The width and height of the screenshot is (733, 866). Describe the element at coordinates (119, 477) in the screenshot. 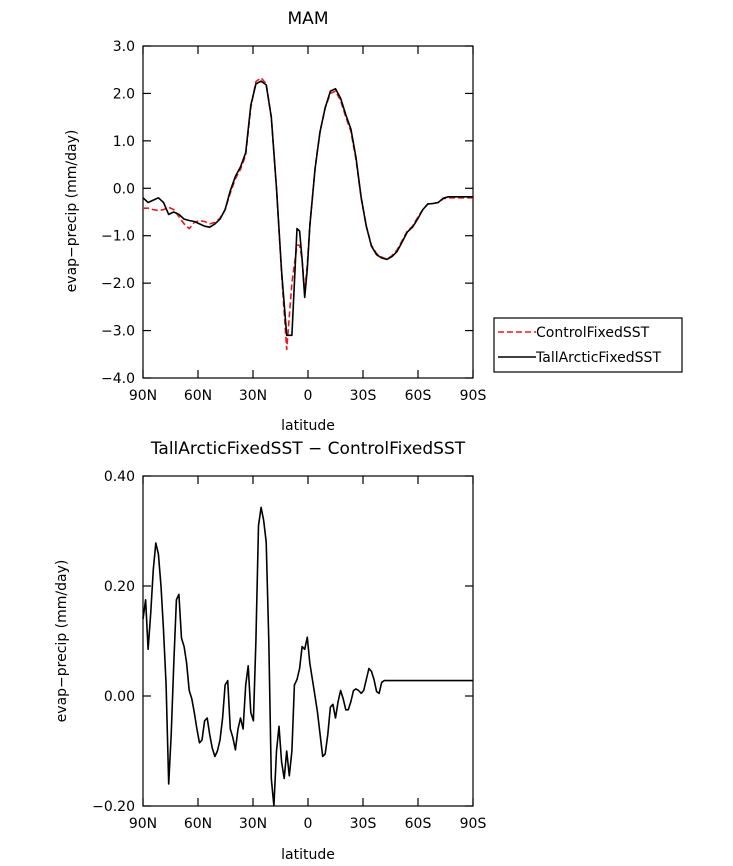

I see `bottom-y-tick-label: 0.40` at that location.